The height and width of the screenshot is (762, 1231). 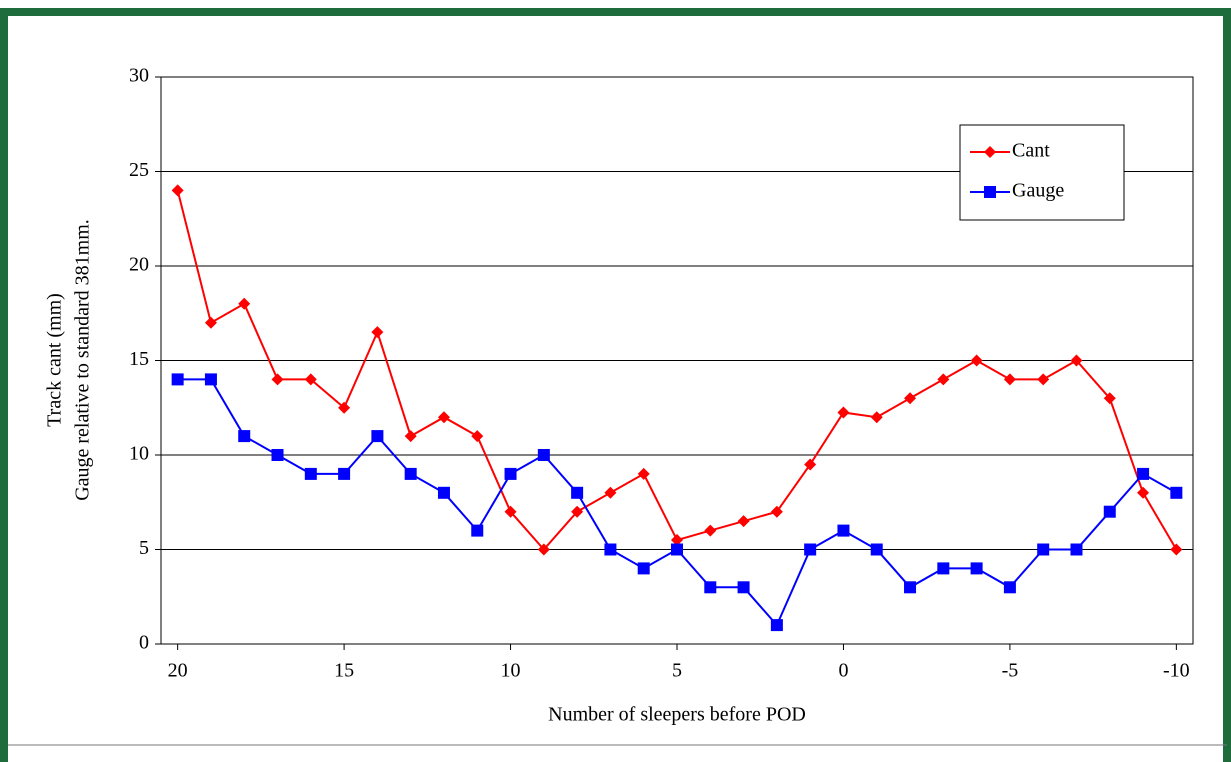 I want to click on y-tick-label: 20, so click(x=139, y=265).